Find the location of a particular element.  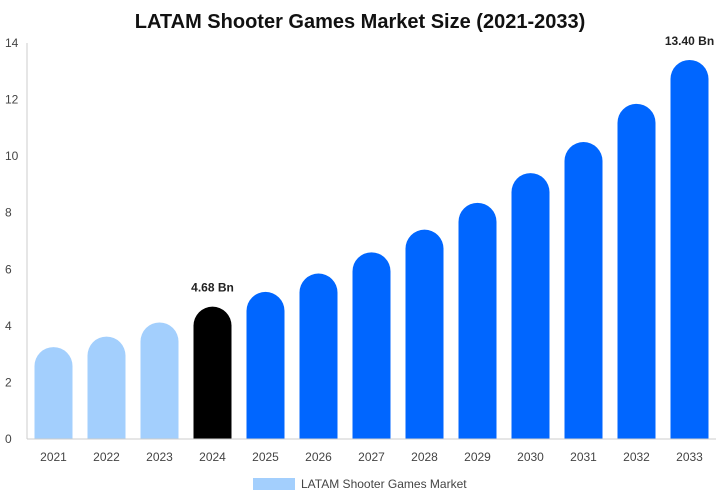

y-tick-label: 14 is located at coordinates (12, 43).